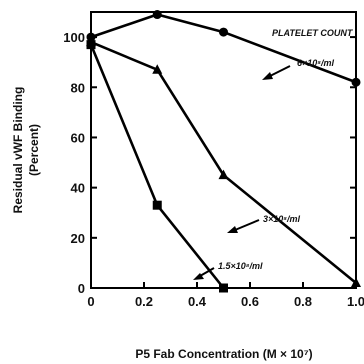 The height and width of the screenshot is (364, 364). I want to click on y-tick-label: 80, so click(78, 87).